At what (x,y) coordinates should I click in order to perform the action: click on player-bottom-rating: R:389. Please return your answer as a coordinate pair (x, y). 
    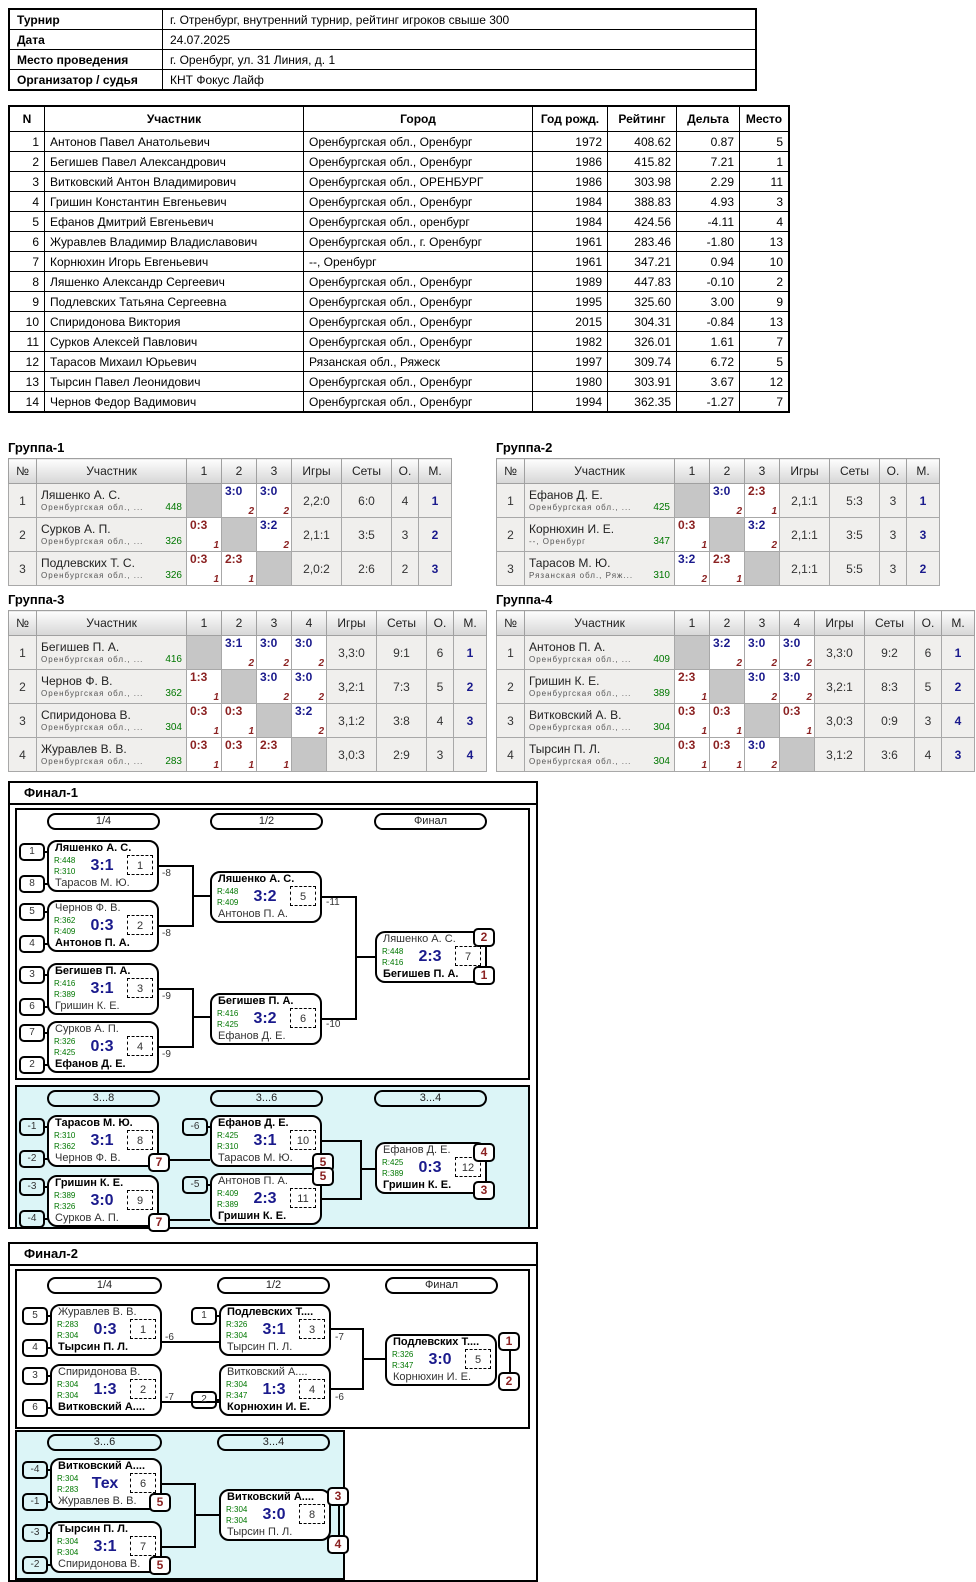
    Looking at the image, I should click on (228, 1204).